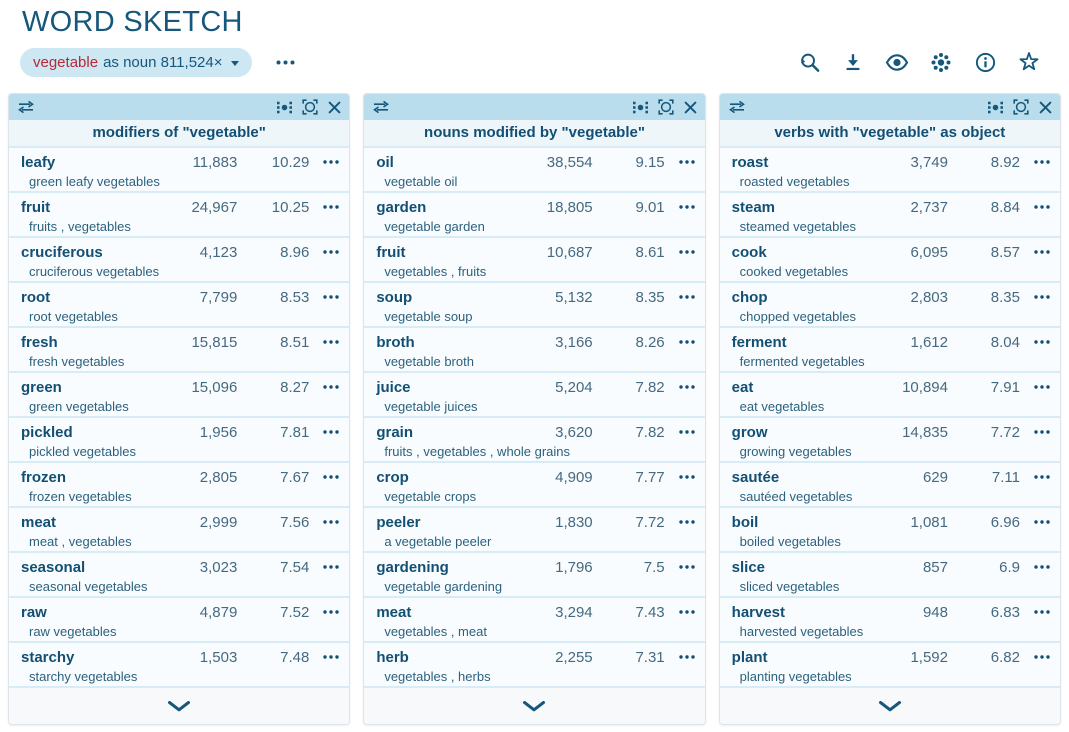  Describe the element at coordinates (889, 258) in the screenshot. I see `collocate-row: cook 6,095 8.57 cooked vegetables` at that location.